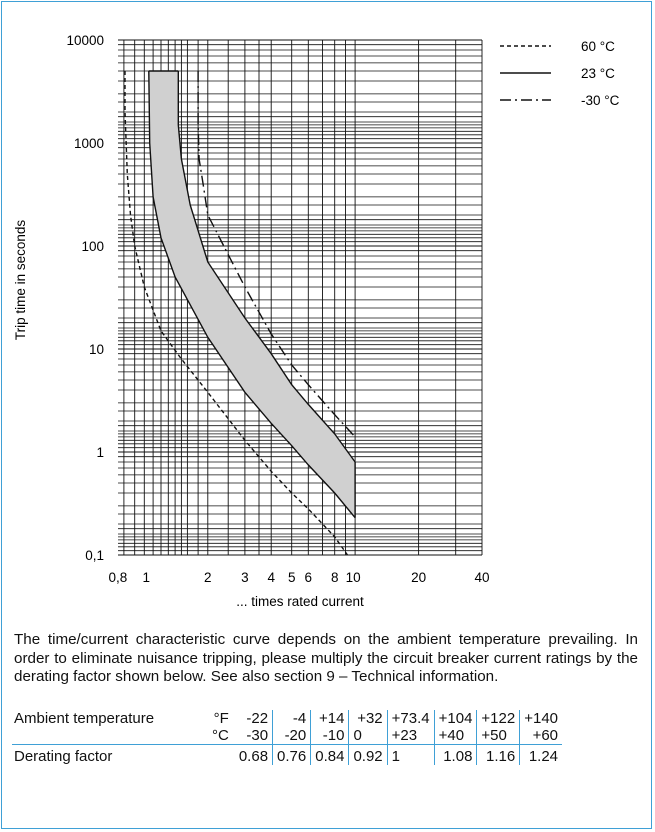 The image size is (655, 832). Describe the element at coordinates (368, 754) in the screenshot. I see `factor-cell: 0.92` at that location.